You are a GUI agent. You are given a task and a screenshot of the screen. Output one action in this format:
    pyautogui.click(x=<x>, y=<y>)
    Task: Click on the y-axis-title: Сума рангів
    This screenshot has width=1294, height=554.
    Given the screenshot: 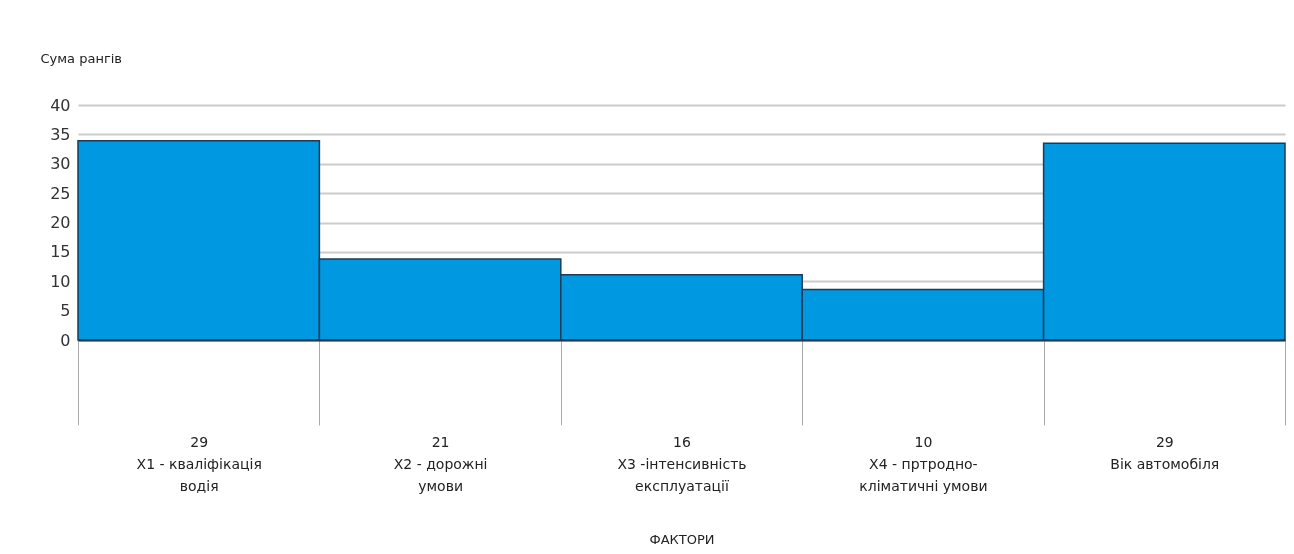 What is the action you would take?
    pyautogui.click(x=81, y=58)
    